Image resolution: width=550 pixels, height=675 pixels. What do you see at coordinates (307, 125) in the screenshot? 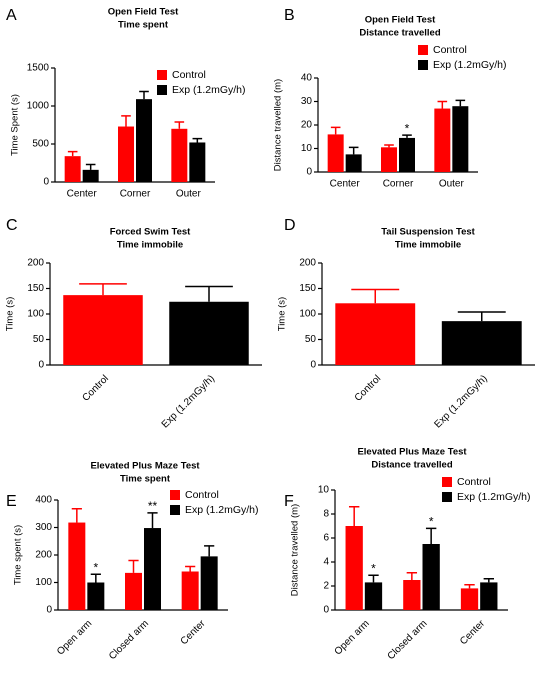
I see `y-tick-label: 20` at bounding box center [307, 125].